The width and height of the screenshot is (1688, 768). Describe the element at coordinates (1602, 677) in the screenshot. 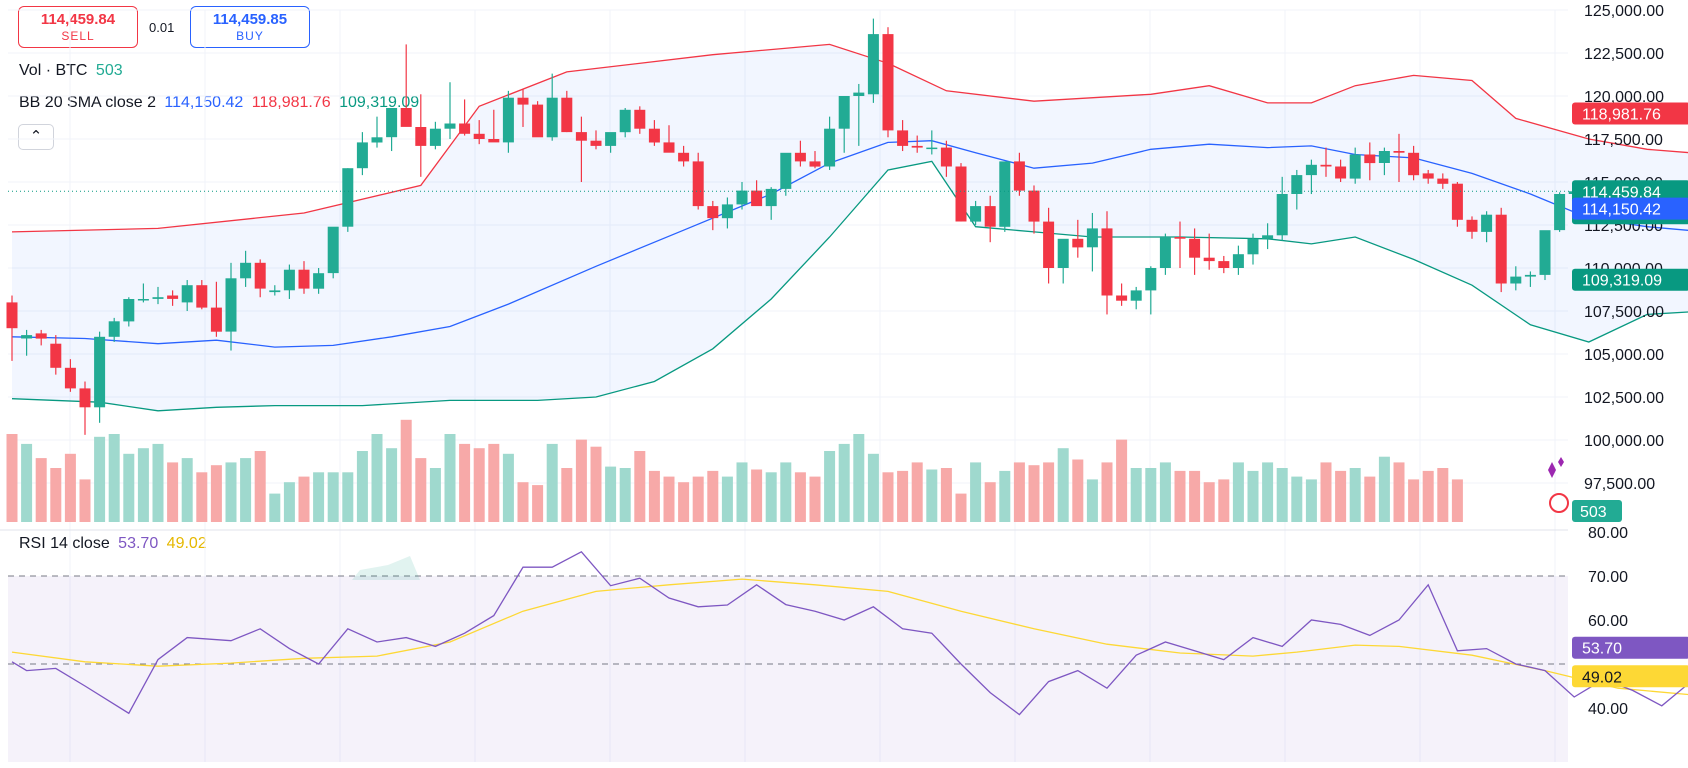

I see `rsi-ma-value-tag-text: 49.02` at that location.